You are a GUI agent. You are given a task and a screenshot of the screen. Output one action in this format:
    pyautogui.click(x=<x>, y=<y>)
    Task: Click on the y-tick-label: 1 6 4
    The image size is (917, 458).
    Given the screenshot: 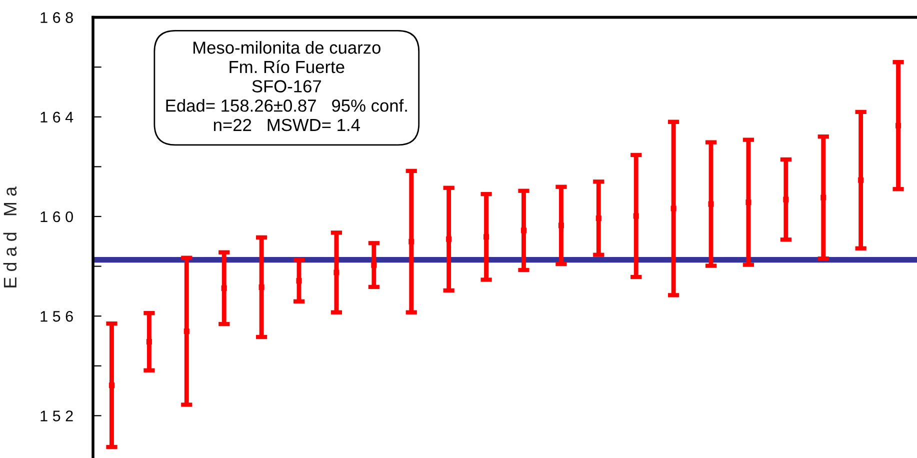 What is the action you would take?
    pyautogui.click(x=57, y=117)
    